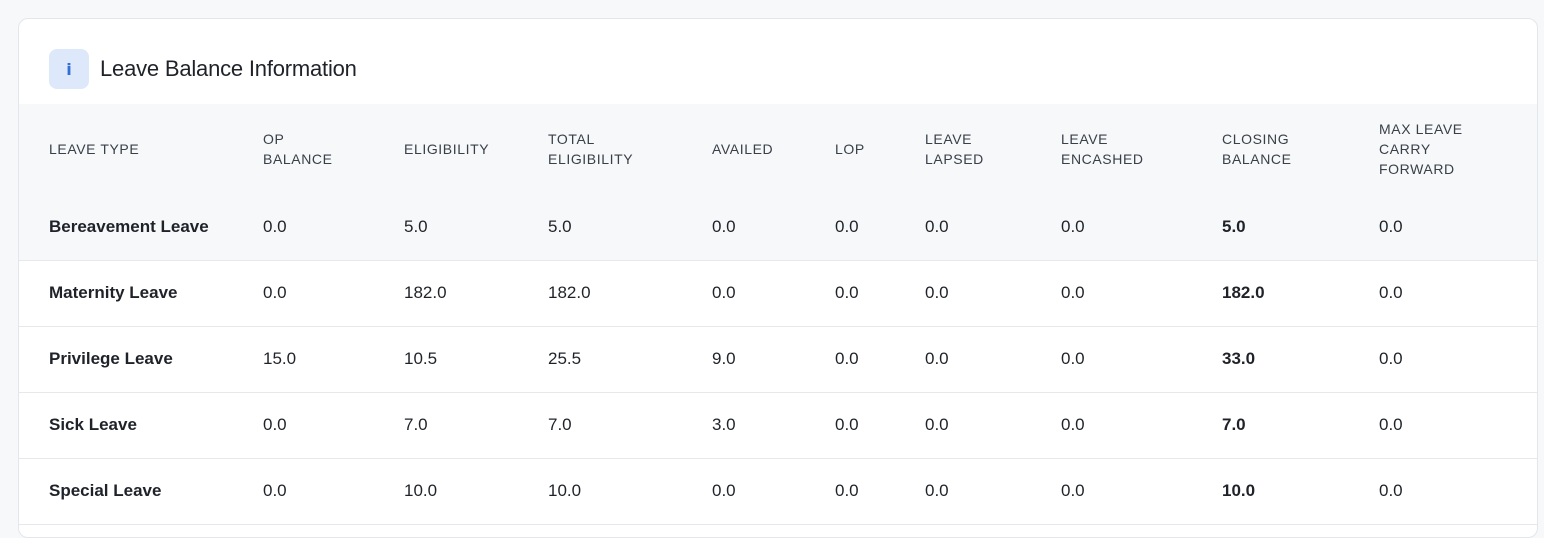  Describe the element at coordinates (69, 69) in the screenshot. I see `info-icon: i` at that location.